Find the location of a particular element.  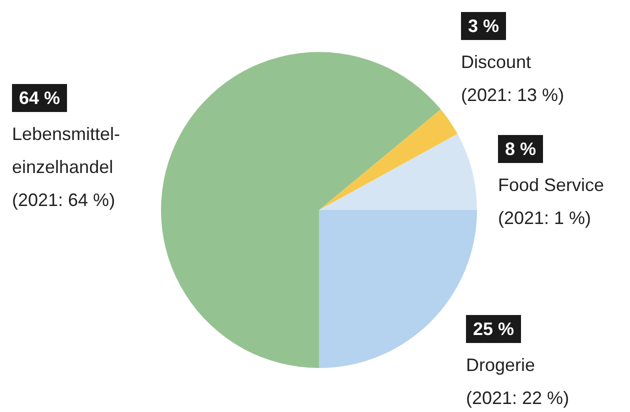

text: (2021: 64 %) is located at coordinates (64, 200).